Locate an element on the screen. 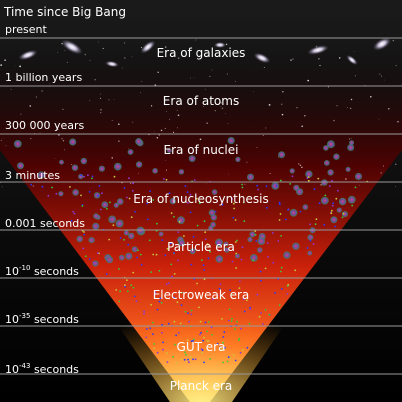 The width and height of the screenshot is (402, 402). axis-heading: Time since Big Bang is located at coordinates (65, 12).